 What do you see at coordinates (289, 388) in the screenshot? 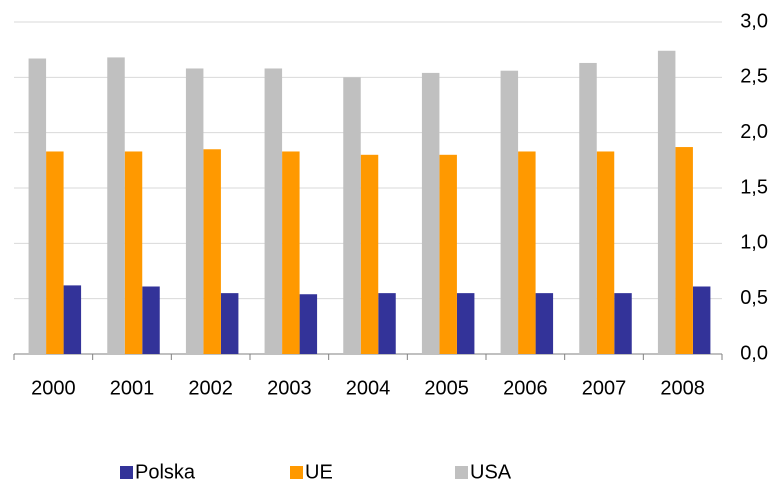
I see `x-tick-label: 2003` at bounding box center [289, 388].